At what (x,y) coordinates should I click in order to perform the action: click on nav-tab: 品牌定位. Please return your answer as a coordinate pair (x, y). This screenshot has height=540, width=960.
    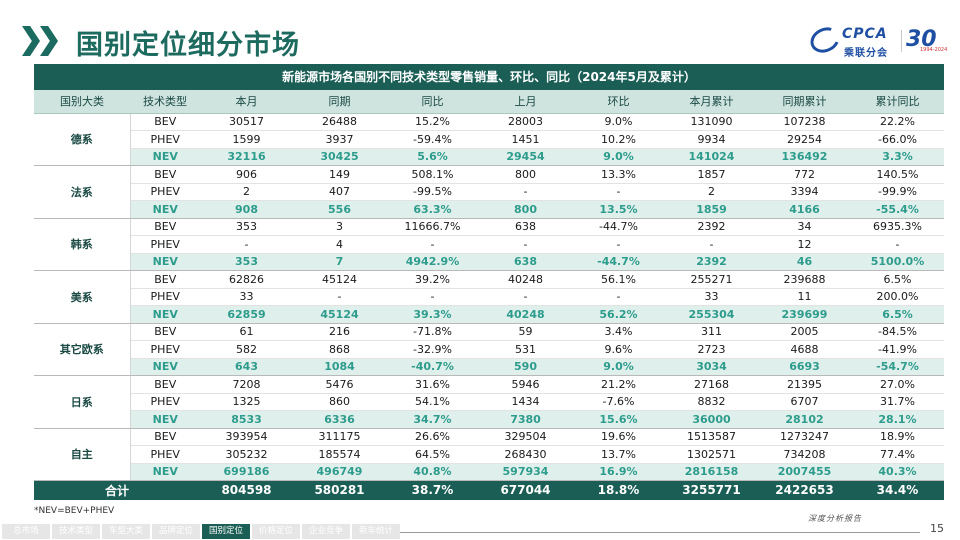
    Looking at the image, I should click on (176, 531).